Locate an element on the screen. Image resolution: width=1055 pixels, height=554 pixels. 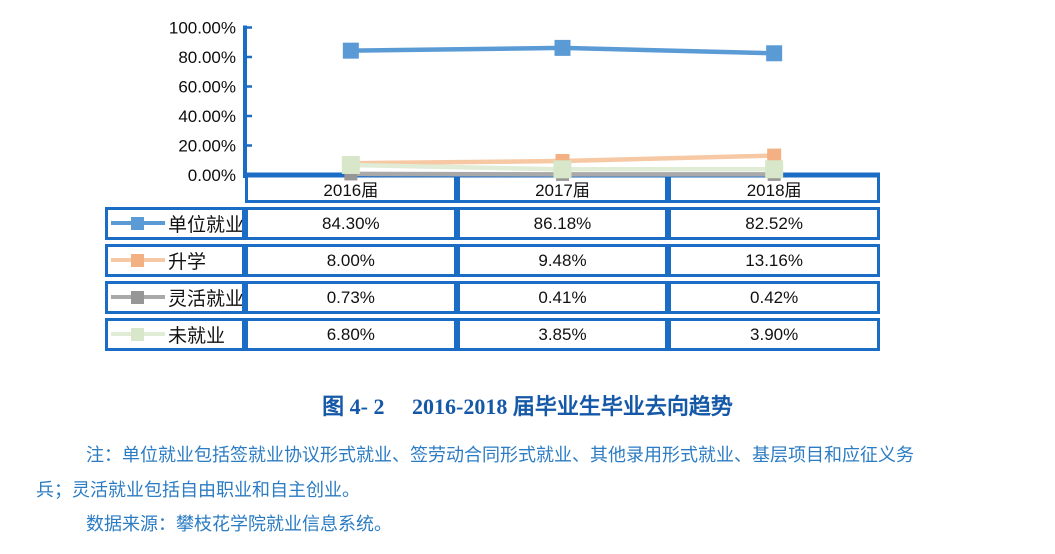
series-name: 未就业 is located at coordinates (197, 336).